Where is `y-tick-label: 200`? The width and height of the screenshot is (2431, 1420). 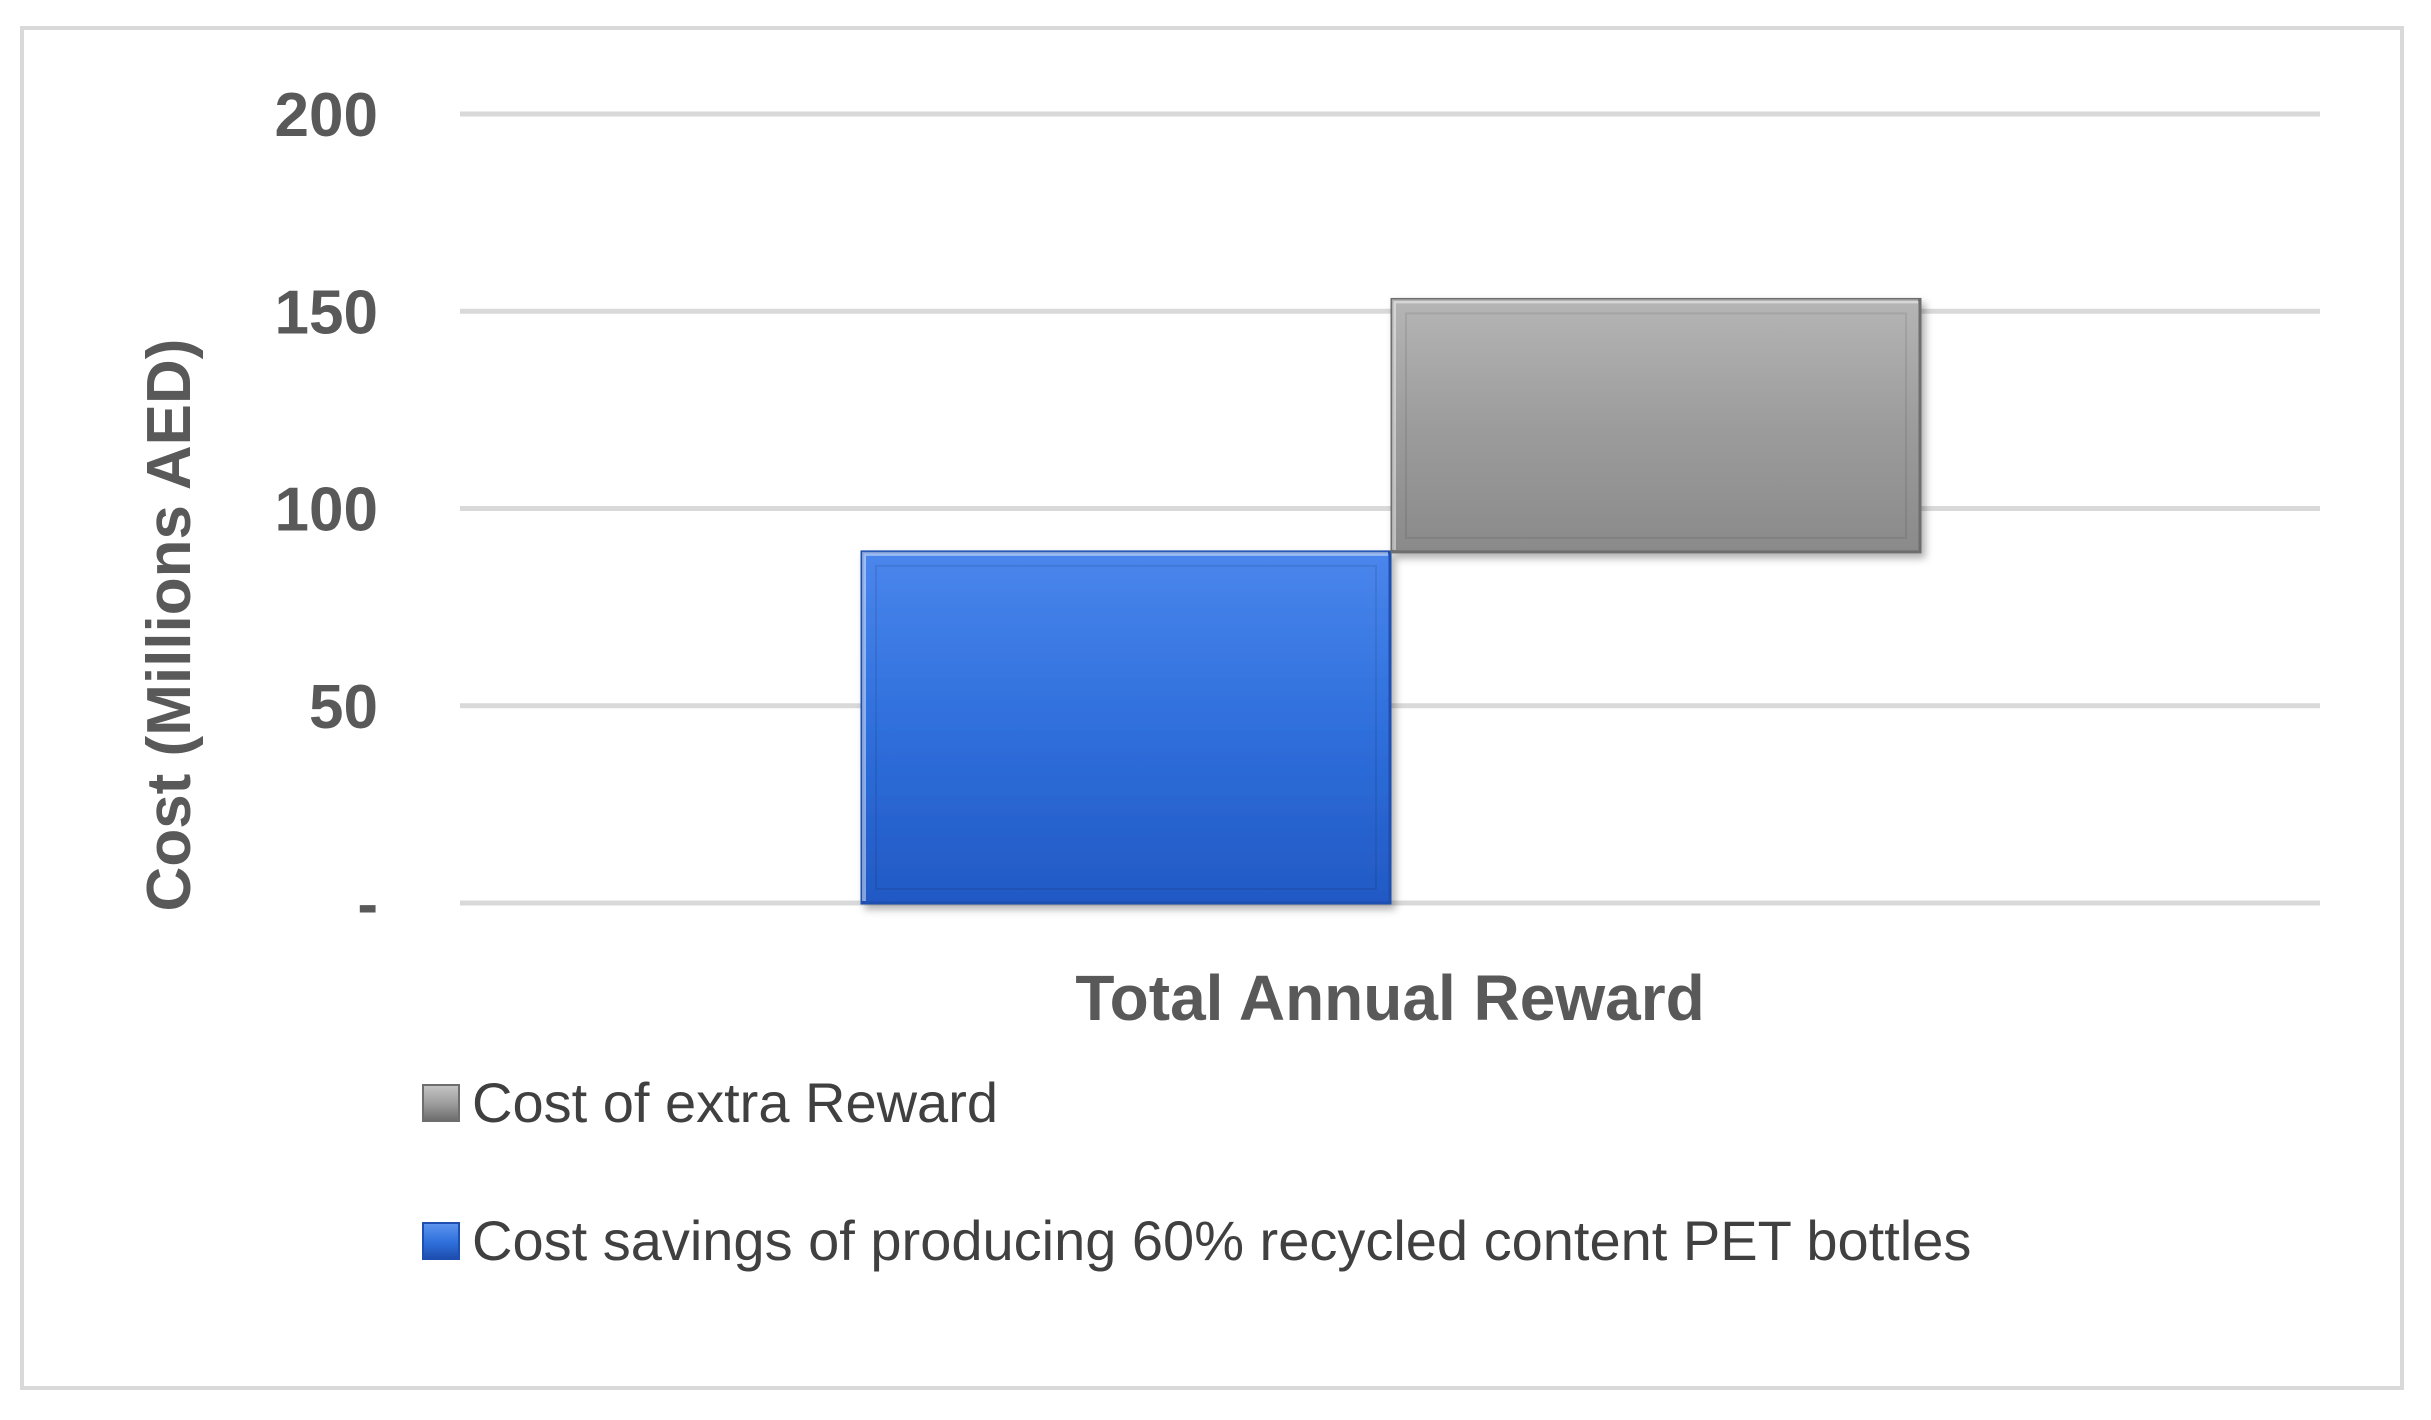 y-tick-label: 200 is located at coordinates (326, 115).